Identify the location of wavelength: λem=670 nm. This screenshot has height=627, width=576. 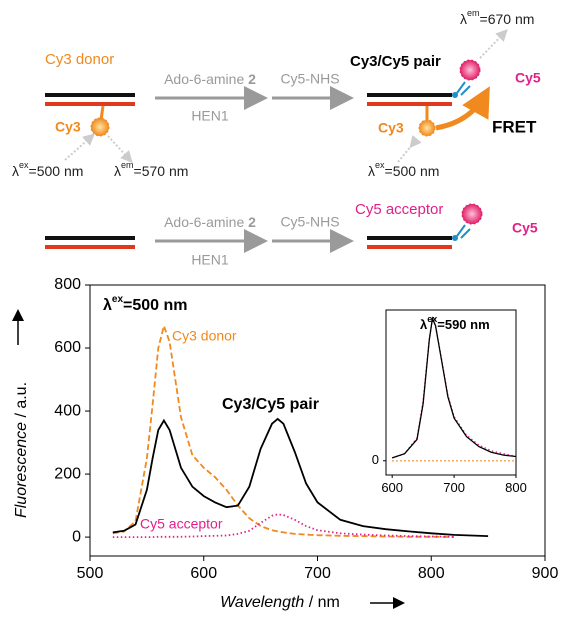
(497, 17).